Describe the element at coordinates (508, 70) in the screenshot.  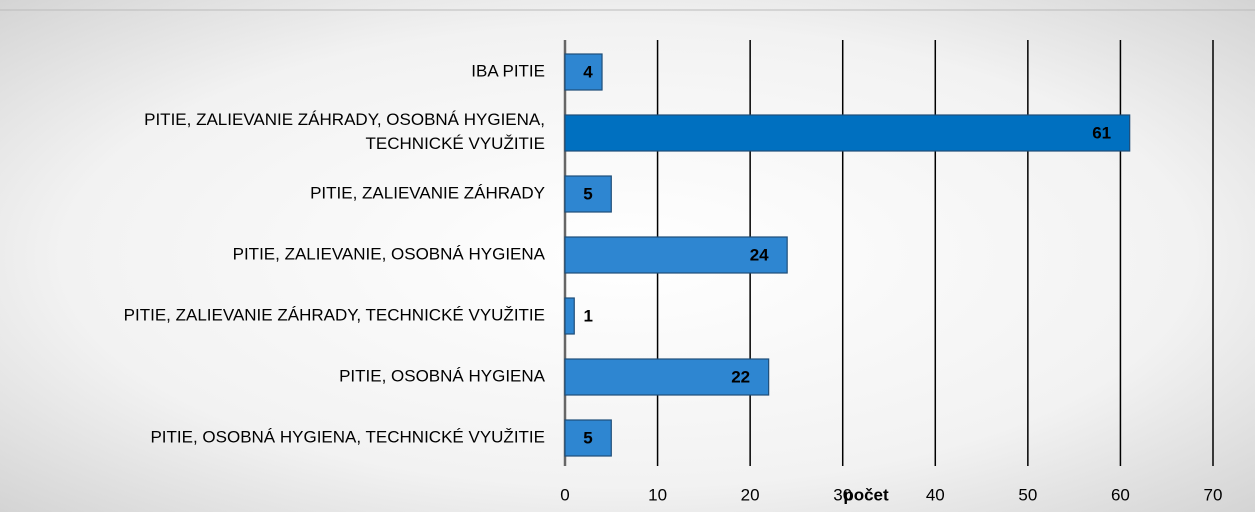
I see `category-label: IBA PITIE` at that location.